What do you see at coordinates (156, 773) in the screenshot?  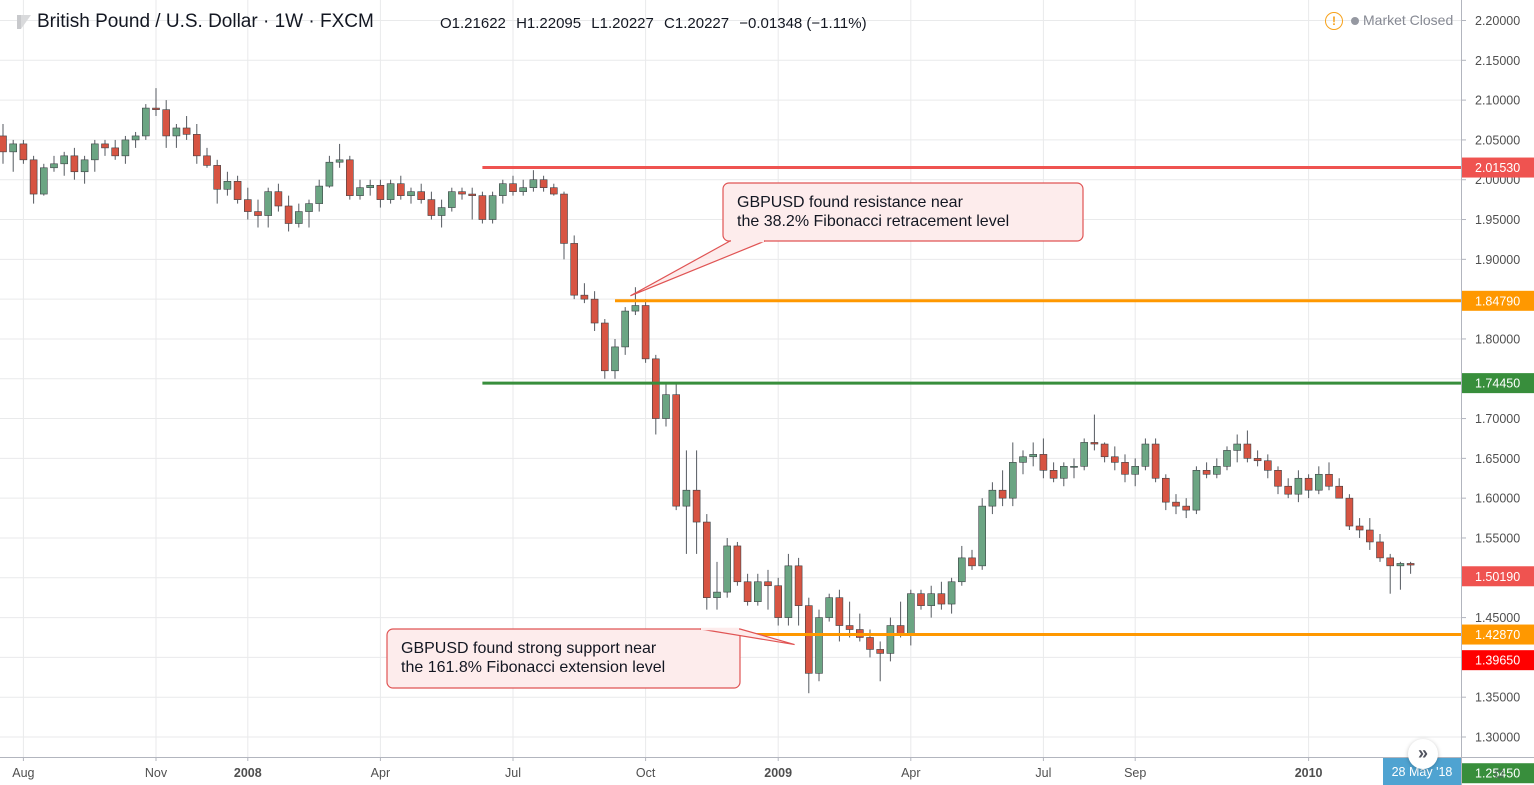 I see `time-tick-label: Nov` at bounding box center [156, 773].